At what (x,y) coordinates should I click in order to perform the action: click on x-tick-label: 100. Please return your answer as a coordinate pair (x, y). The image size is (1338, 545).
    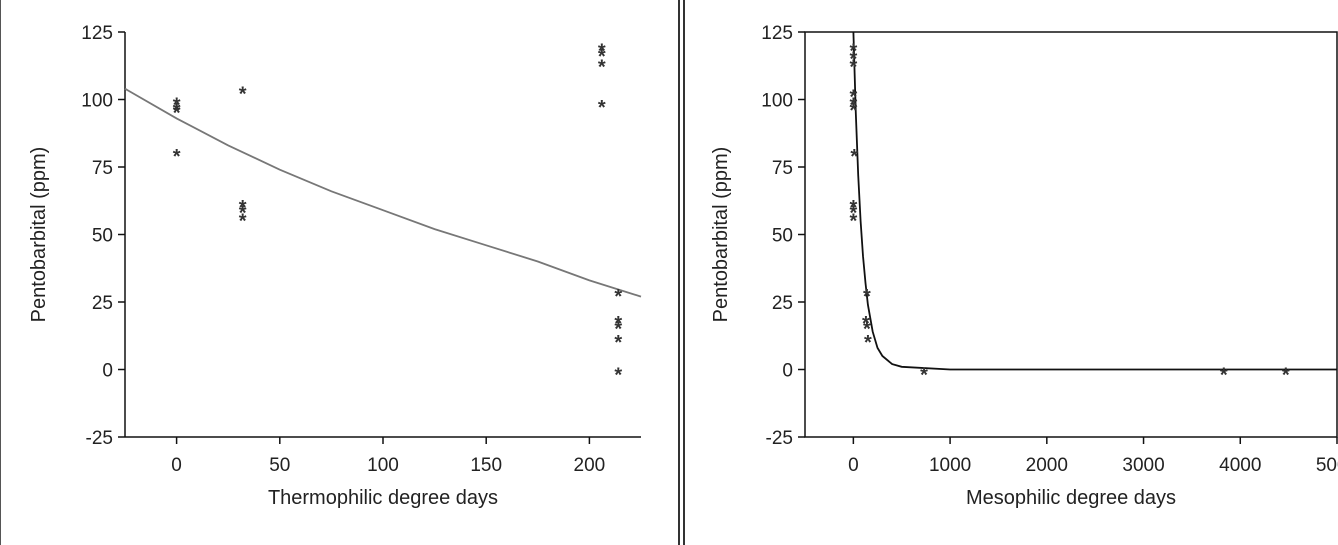
    Looking at the image, I should click on (383, 465).